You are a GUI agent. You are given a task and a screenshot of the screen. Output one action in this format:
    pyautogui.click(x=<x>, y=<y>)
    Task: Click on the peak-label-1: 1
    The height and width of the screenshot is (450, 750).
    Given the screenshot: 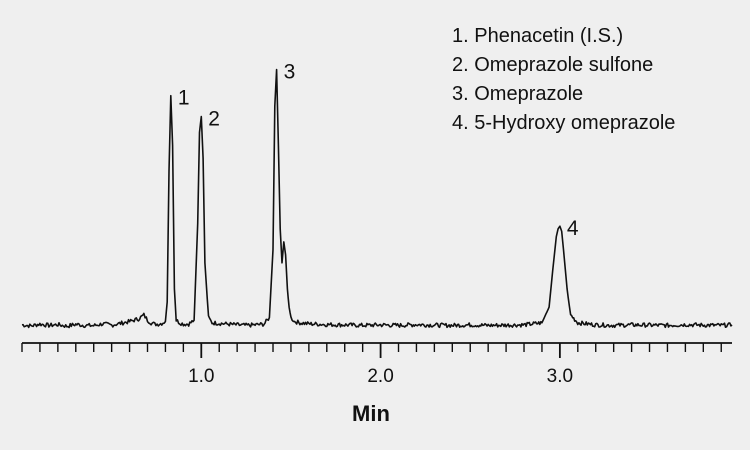 What is the action you would take?
    pyautogui.click(x=184, y=98)
    